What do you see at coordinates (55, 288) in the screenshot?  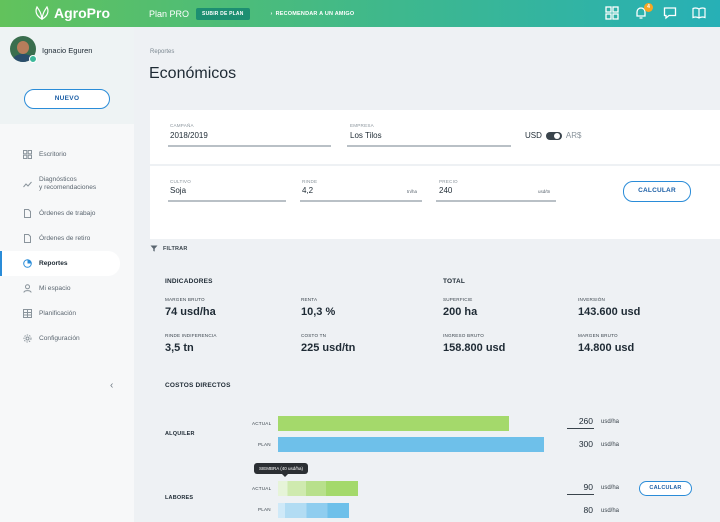 I see `sidebar-item-label: Mi espacio` at bounding box center [55, 288].